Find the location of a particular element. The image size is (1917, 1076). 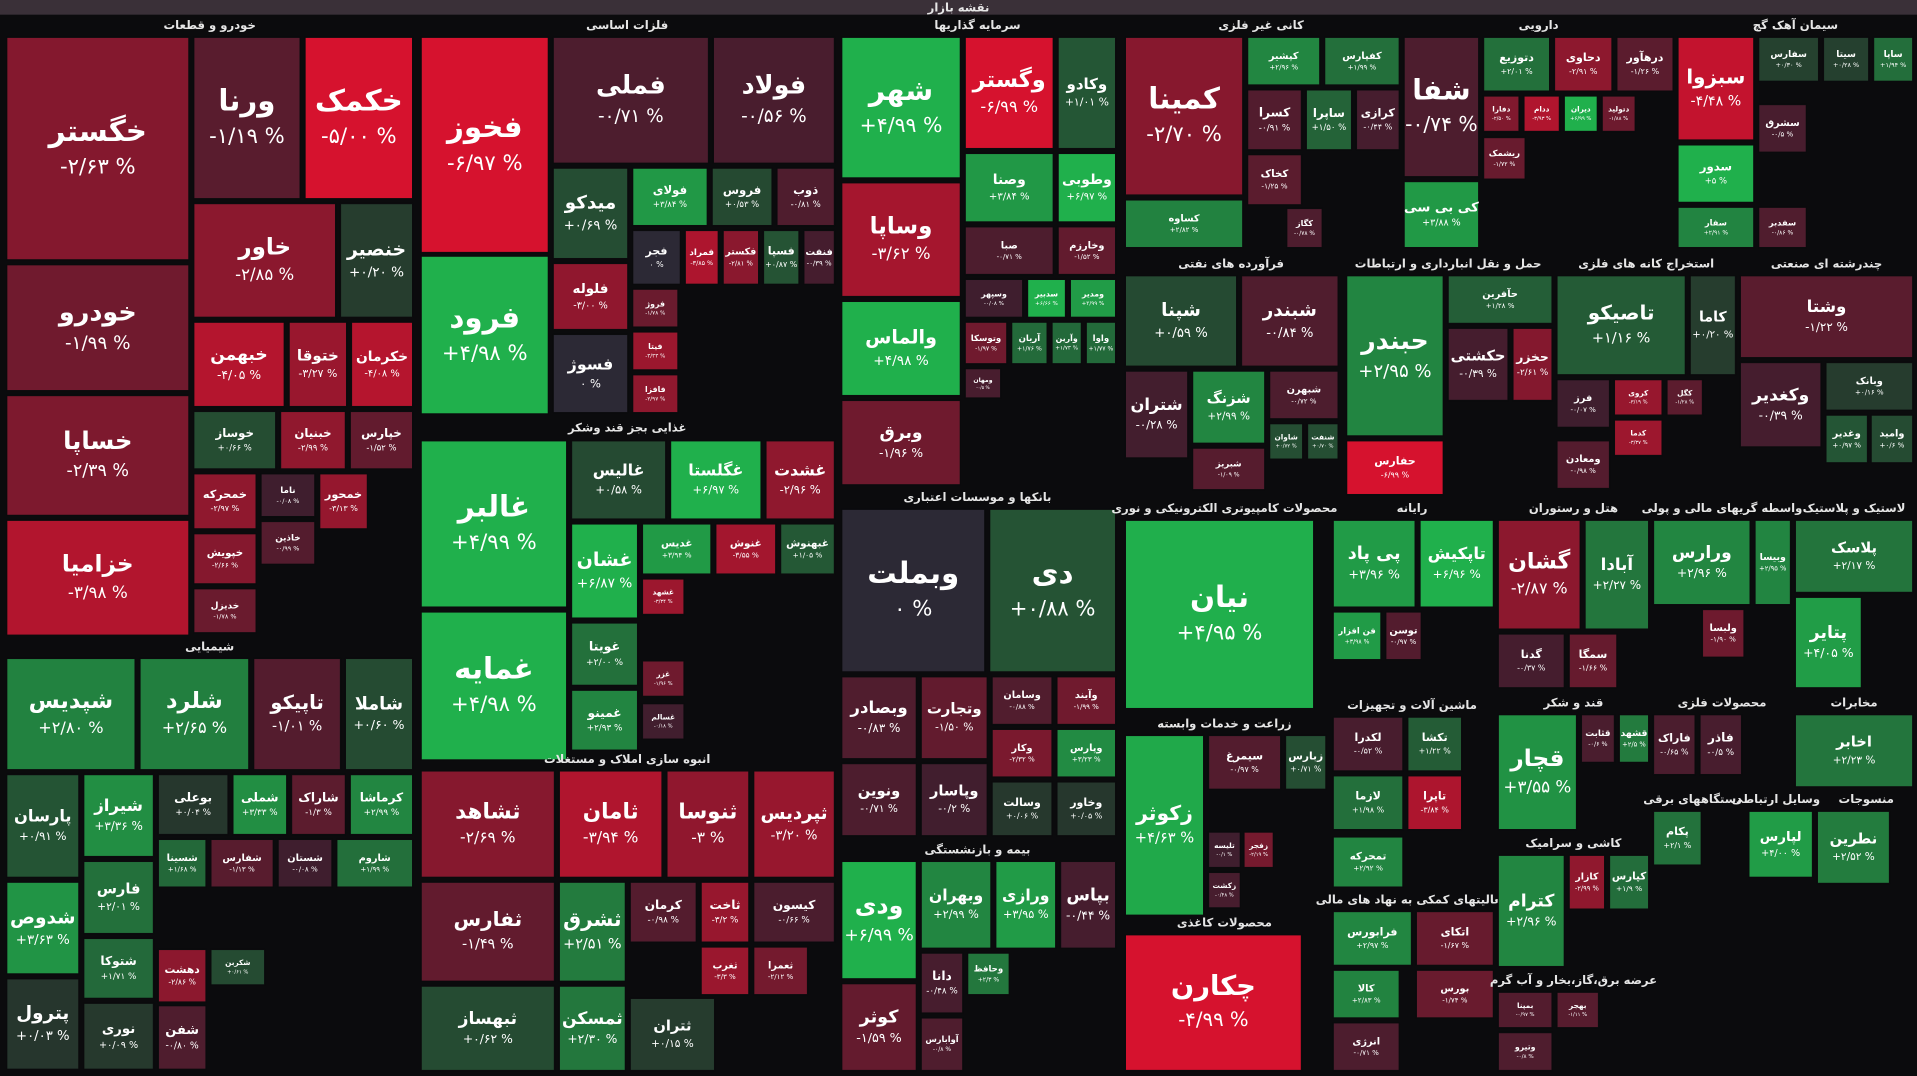

tile-name: قثابت is located at coordinates (1598, 734).